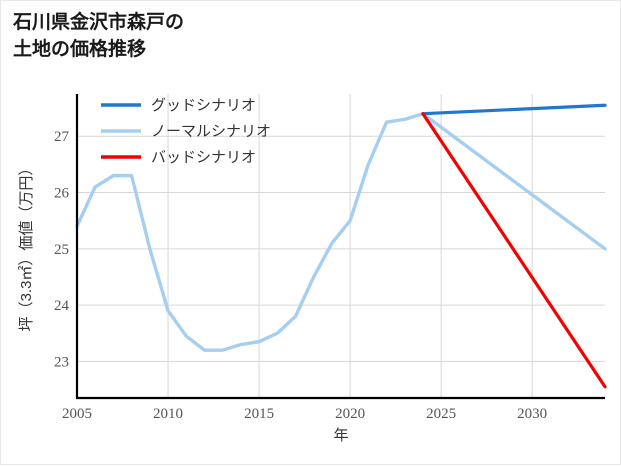 The height and width of the screenshot is (466, 621). What do you see at coordinates (350, 414) in the screenshot?
I see `x-tick-label: 2020` at bounding box center [350, 414].